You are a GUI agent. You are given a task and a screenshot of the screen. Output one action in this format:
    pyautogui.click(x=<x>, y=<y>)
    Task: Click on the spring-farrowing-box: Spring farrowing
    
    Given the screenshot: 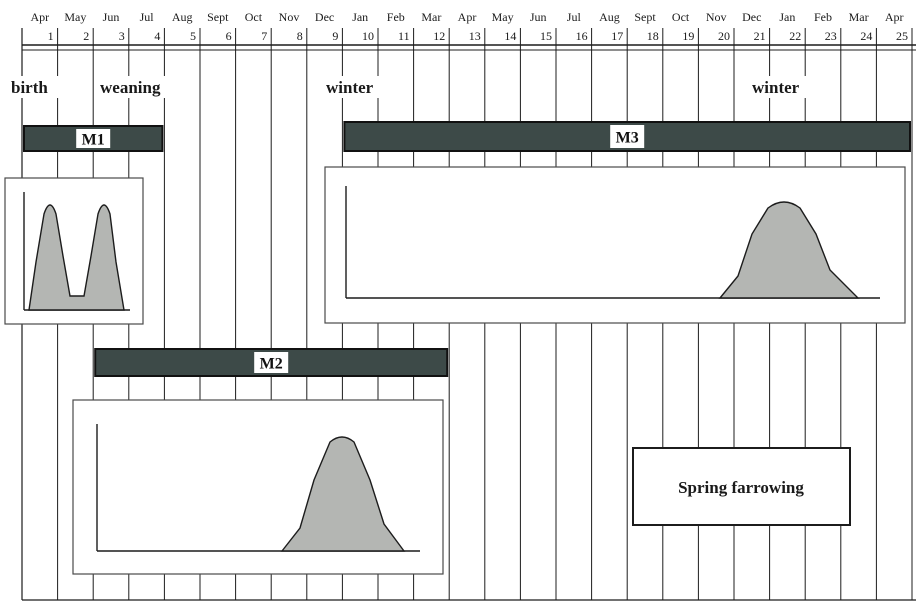 What is the action you would take?
    pyautogui.click(x=741, y=486)
    